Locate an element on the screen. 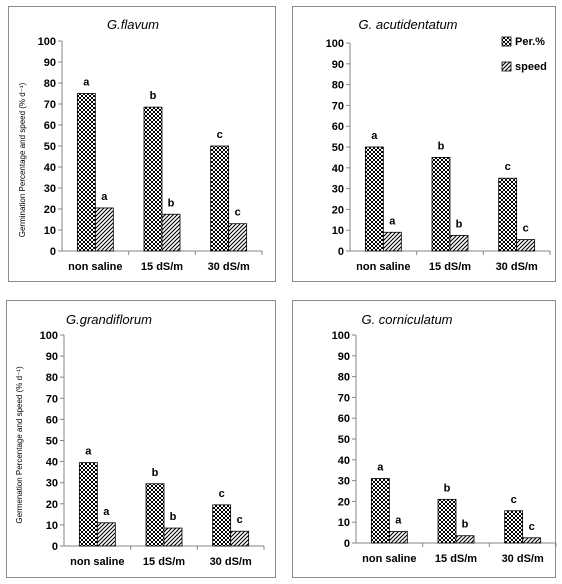 The height and width of the screenshot is (584, 562). chart-title: G.flavum is located at coordinates (133, 24).